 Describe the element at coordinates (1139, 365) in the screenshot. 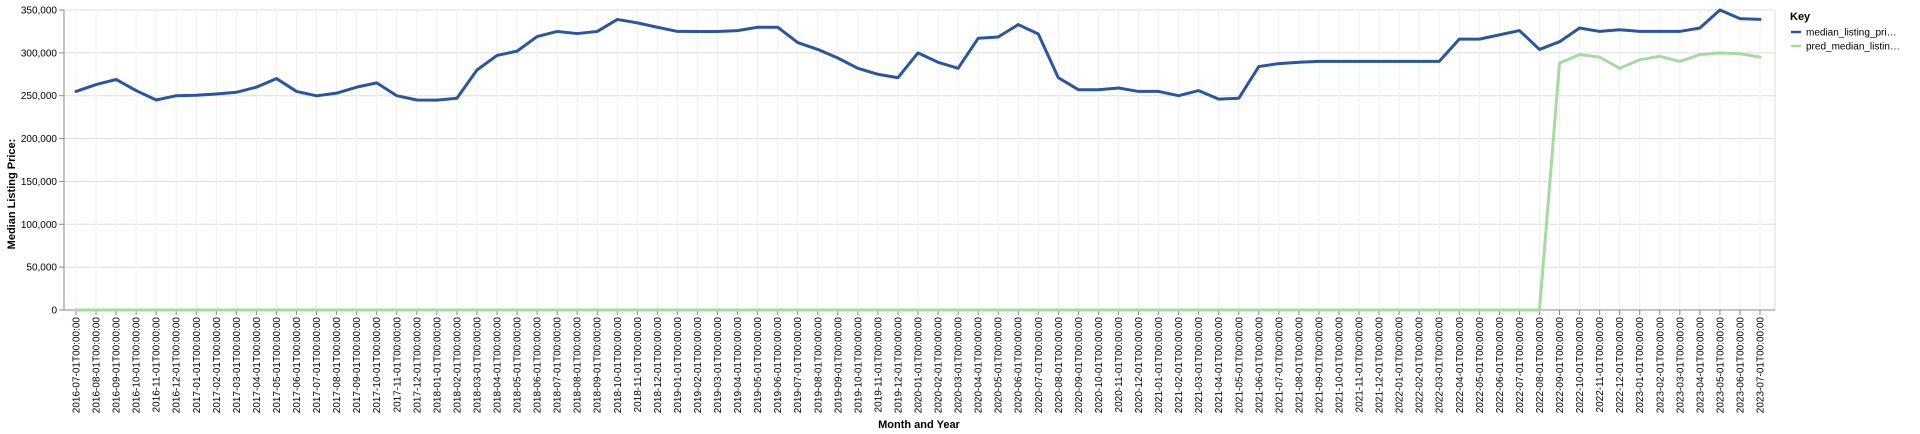

I see `x-tick-label: 2020-12-01T00:00:00` at that location.